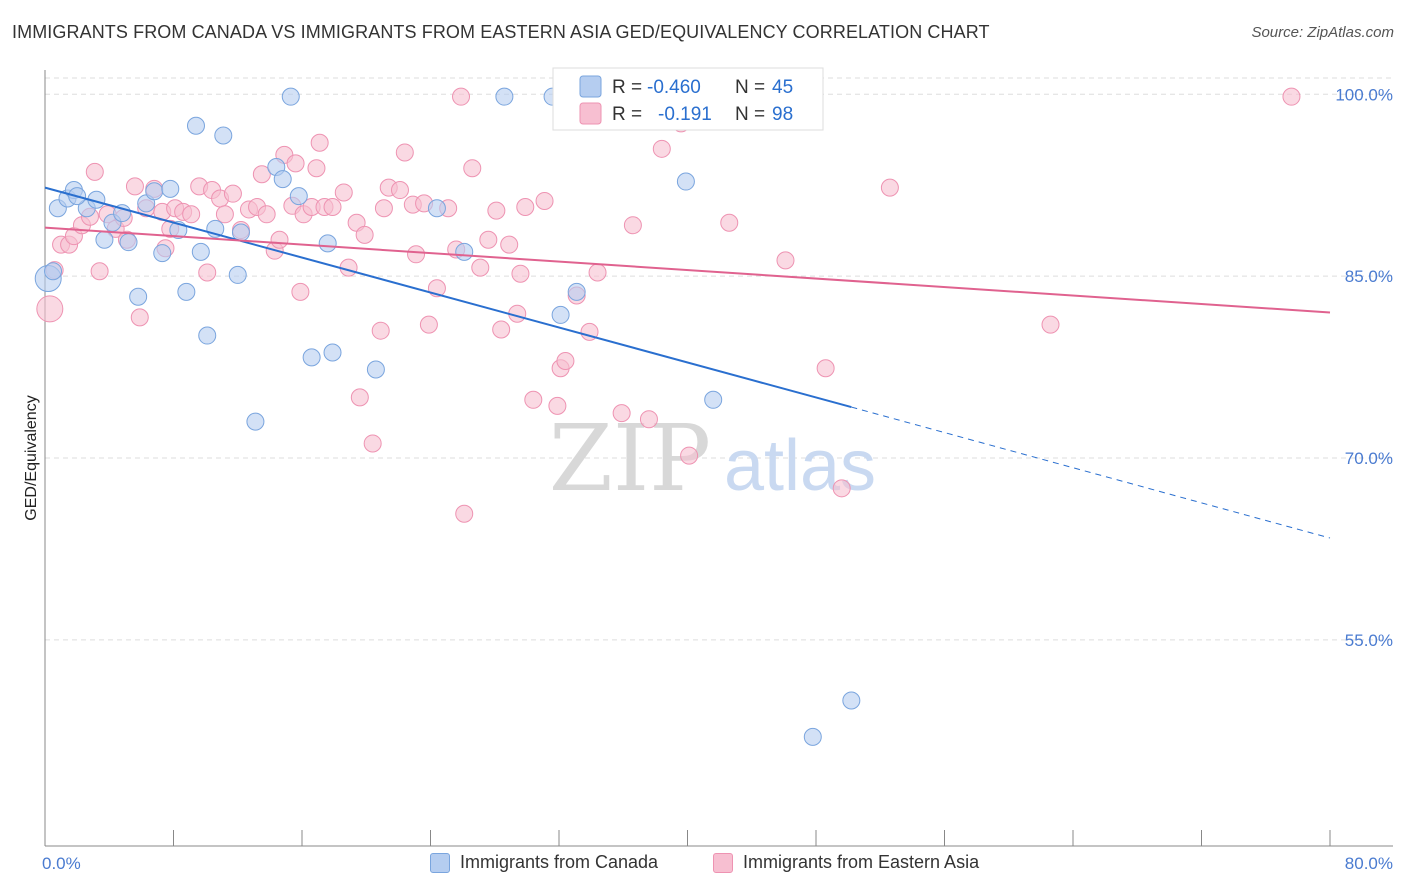  Describe the element at coordinates (440, 862) in the screenshot. I see `bottom-legend-swatch-canada` at that location.